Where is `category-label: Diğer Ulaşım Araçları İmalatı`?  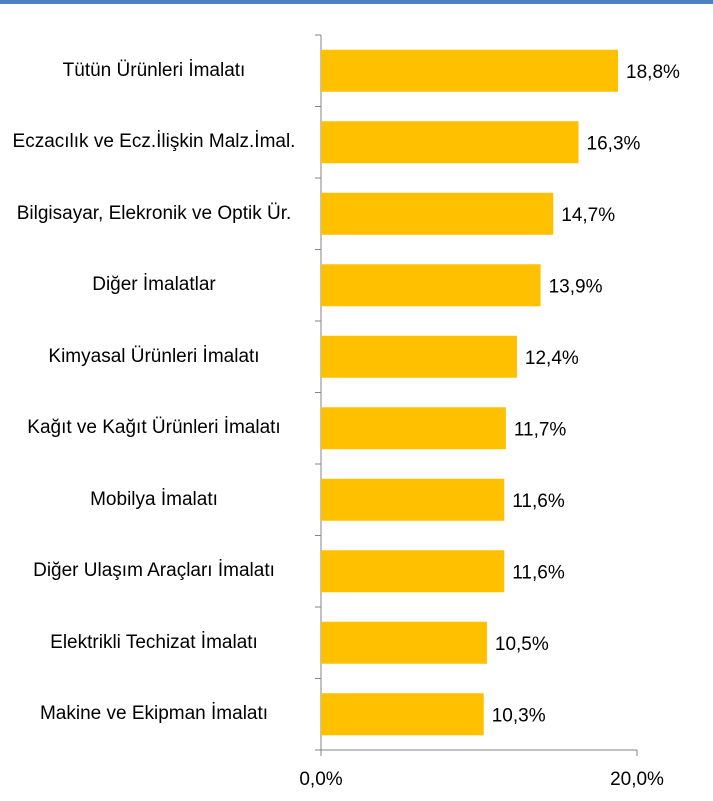 category-label: Diğer Ulaşım Araçları İmalatı is located at coordinates (154, 571).